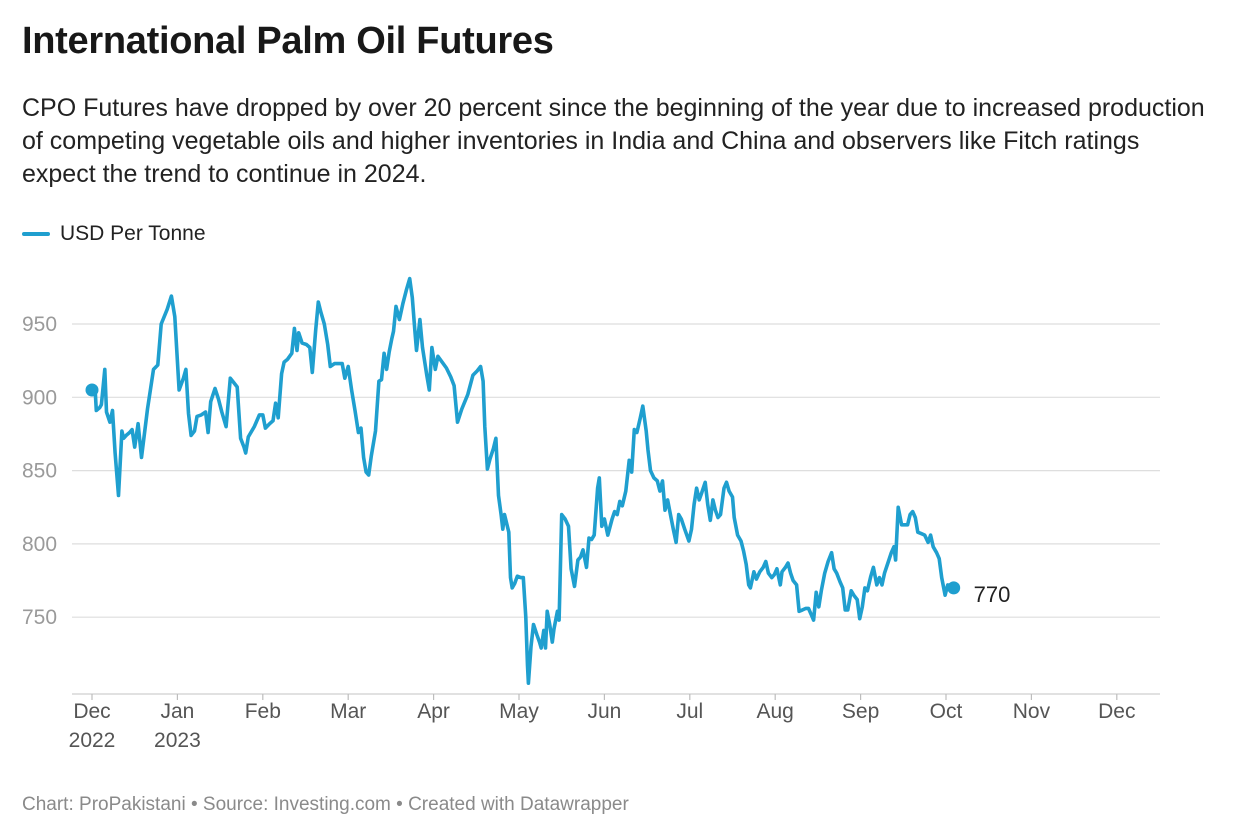 Image resolution: width=1240 pixels, height=840 pixels. What do you see at coordinates (91, 711) in the screenshot?
I see `x-tick-label-0: Dec` at bounding box center [91, 711].